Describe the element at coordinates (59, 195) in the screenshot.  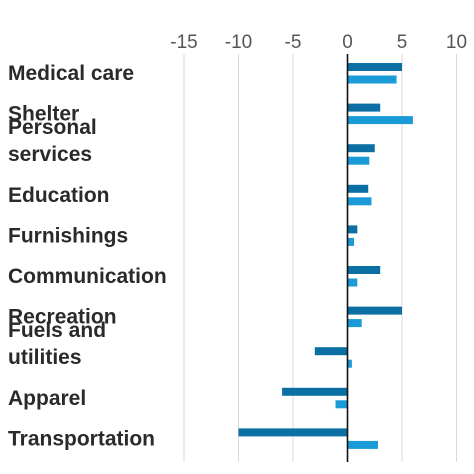
I see `category-label: Education` at that location.